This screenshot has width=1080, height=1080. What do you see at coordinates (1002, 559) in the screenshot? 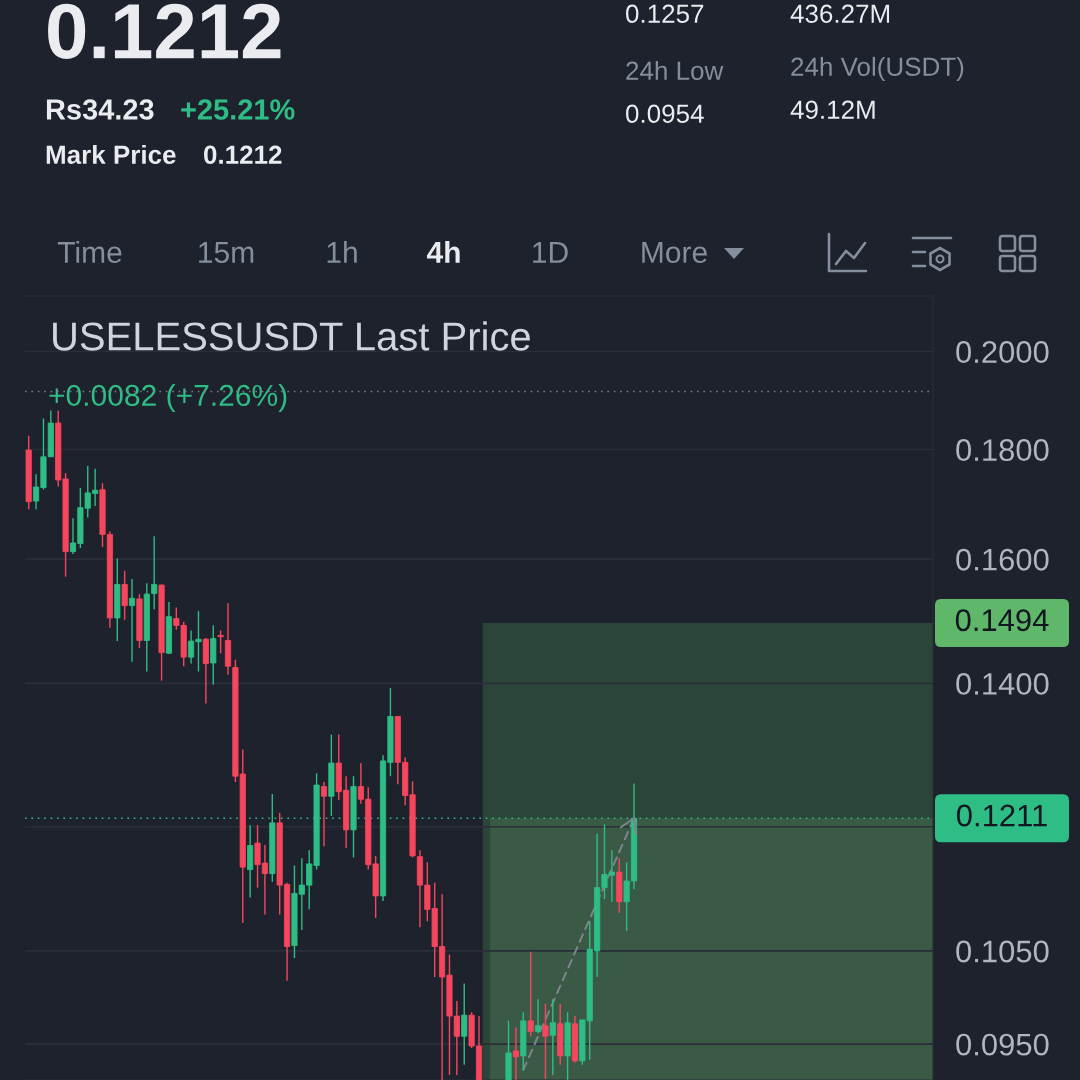
I see `y-tick-label: 0.1600` at bounding box center [1002, 559].